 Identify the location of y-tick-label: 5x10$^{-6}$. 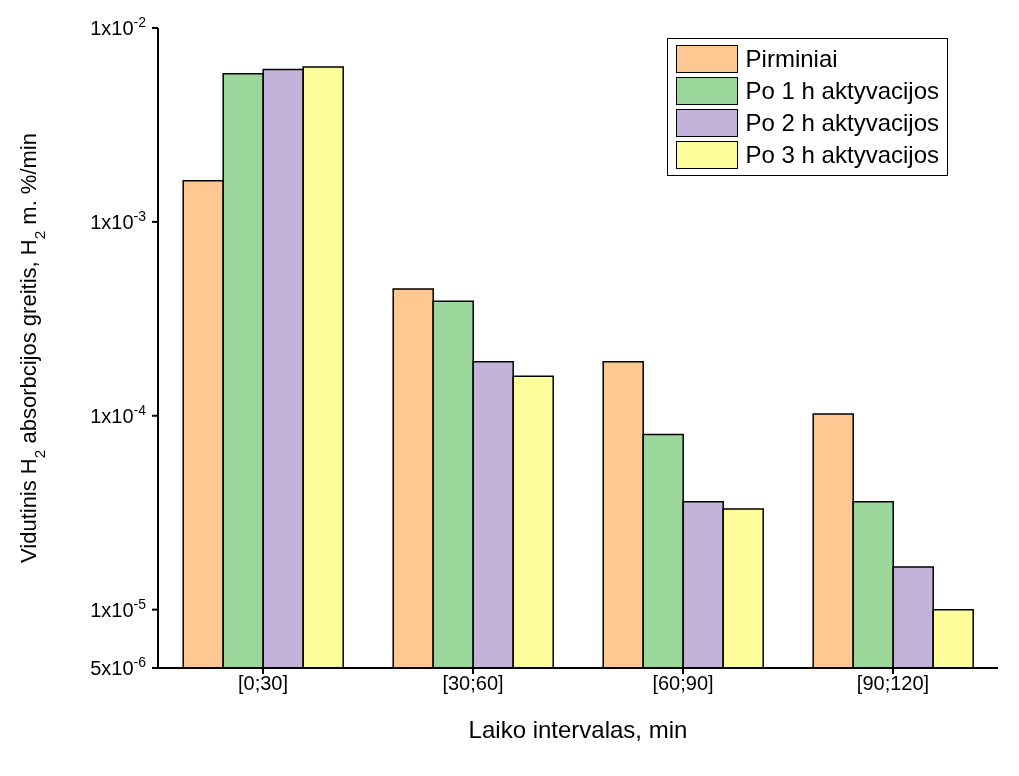
(118, 666).